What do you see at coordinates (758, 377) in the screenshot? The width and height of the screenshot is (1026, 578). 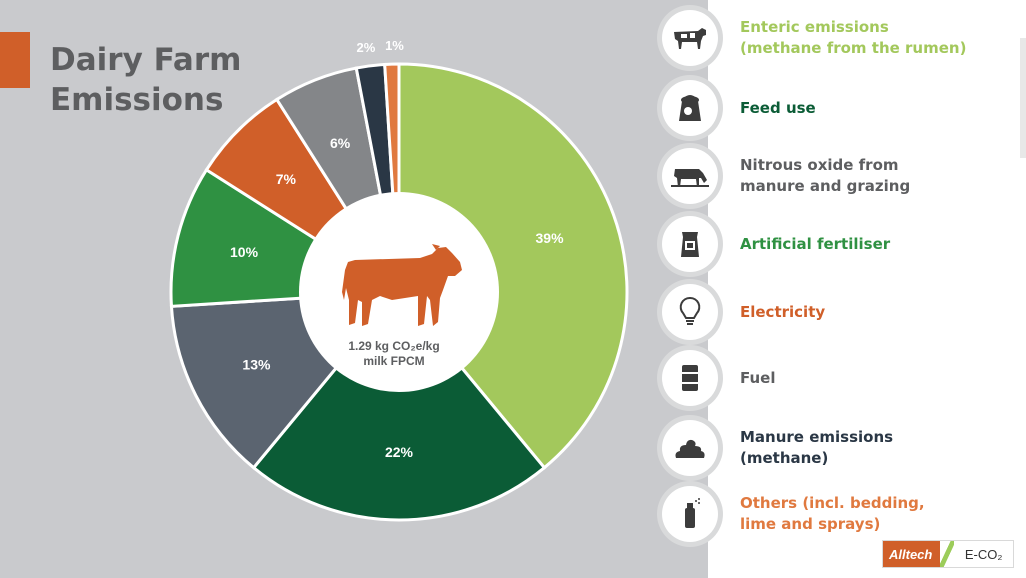 I see `legend-label-line1: Fuel` at bounding box center [758, 377].